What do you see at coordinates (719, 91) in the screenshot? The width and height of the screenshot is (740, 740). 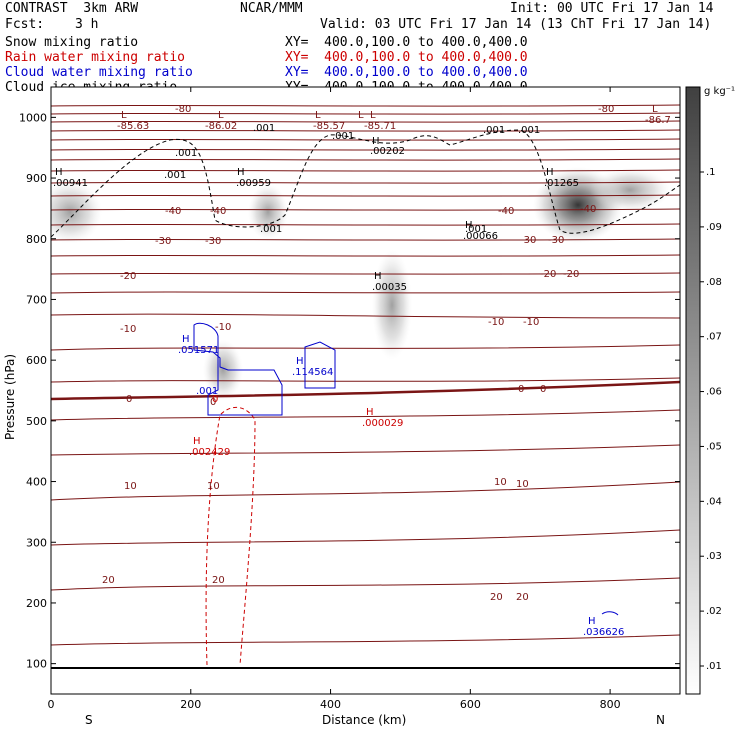 I see `colorbar-unit: g kg⁻¹` at bounding box center [719, 91].